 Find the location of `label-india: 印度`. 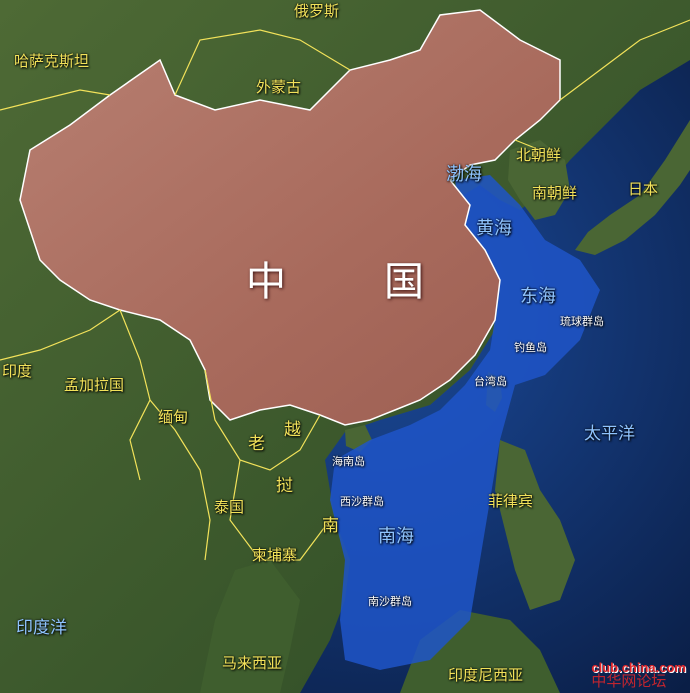

label-india: 印度 is located at coordinates (17, 371).